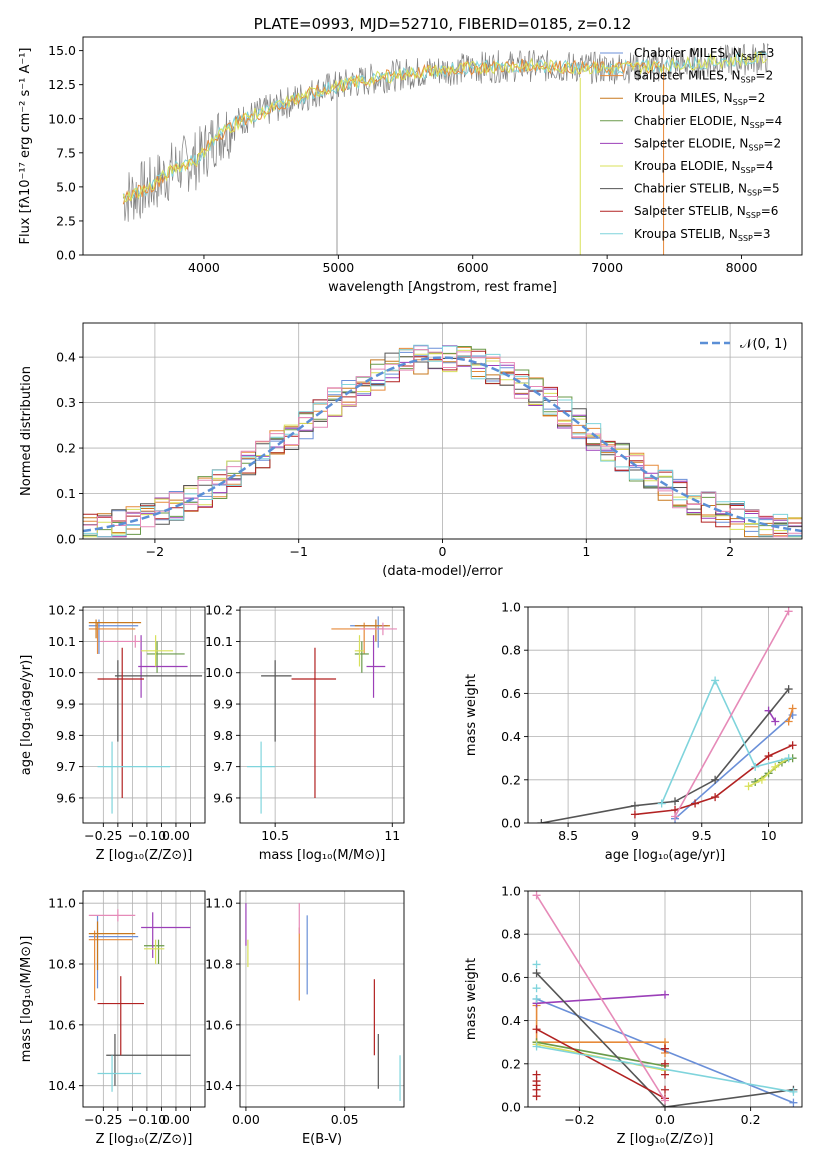 This screenshot has height=1170, width=819. I want to click on legend-tail: =3, so click(766, 53).